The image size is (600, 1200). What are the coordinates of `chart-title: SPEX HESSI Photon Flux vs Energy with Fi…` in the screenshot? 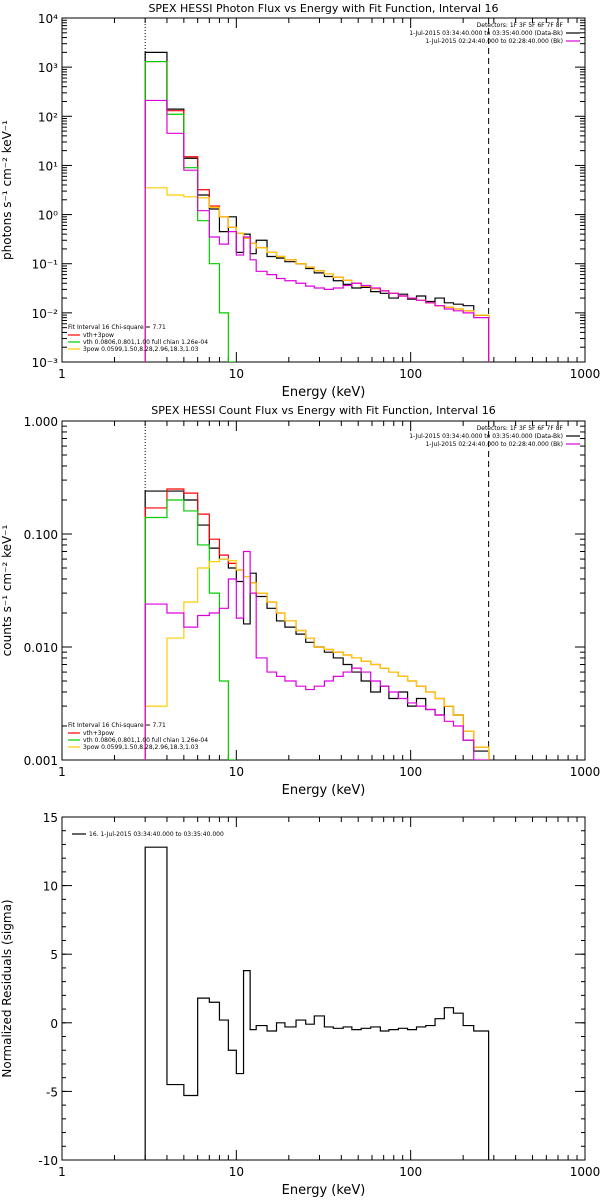 It's located at (323, 8).